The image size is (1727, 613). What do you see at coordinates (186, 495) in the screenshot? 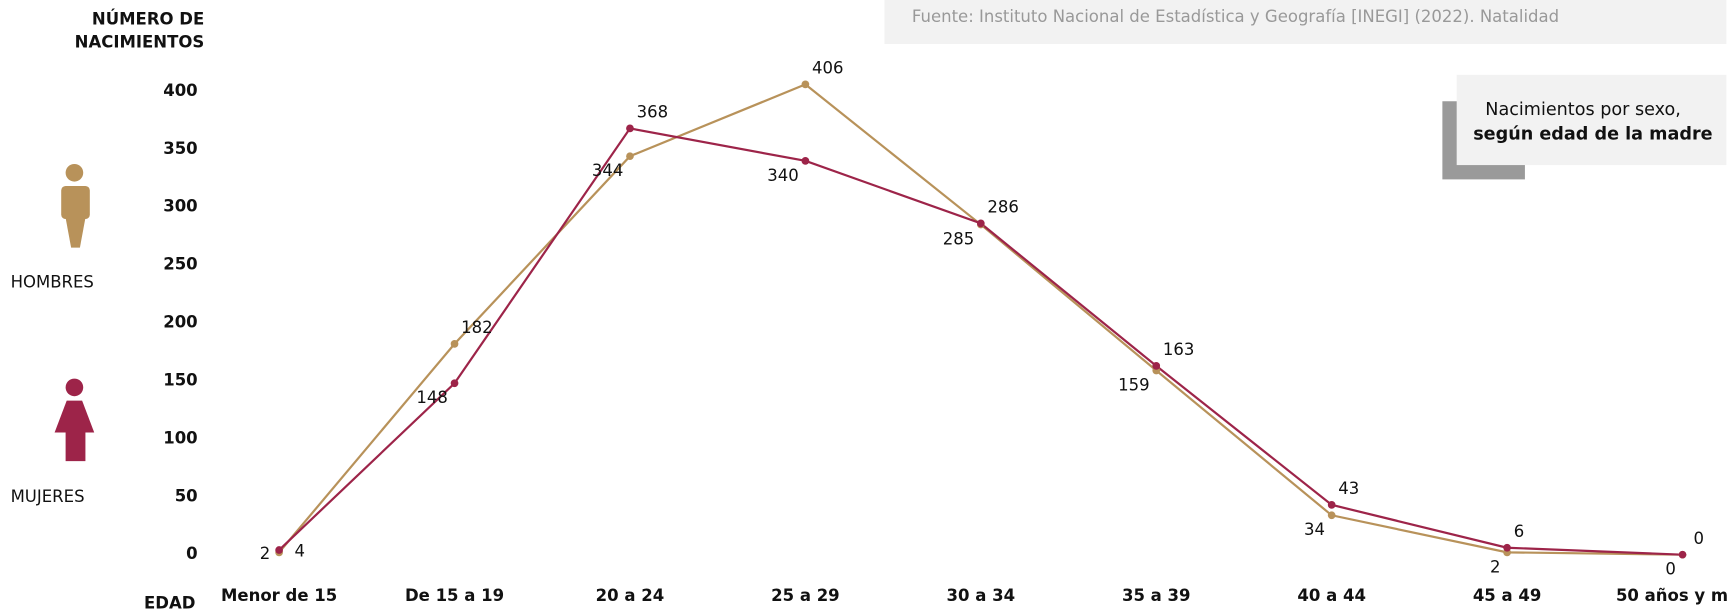
I see `y-tick-label: 50` at bounding box center [186, 495].